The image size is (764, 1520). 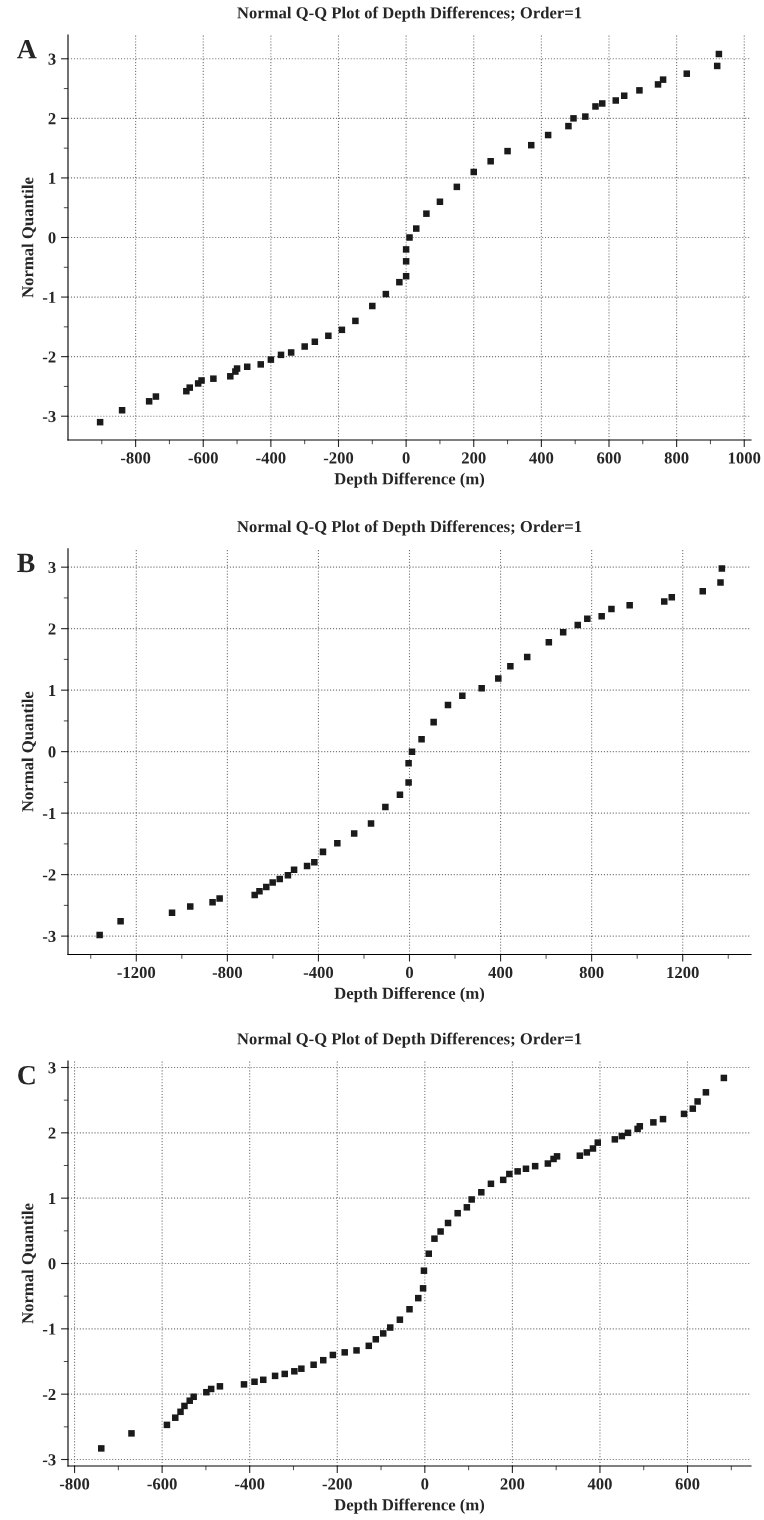 What do you see at coordinates (473, 458) in the screenshot?
I see `x-tick-label: 200` at bounding box center [473, 458].